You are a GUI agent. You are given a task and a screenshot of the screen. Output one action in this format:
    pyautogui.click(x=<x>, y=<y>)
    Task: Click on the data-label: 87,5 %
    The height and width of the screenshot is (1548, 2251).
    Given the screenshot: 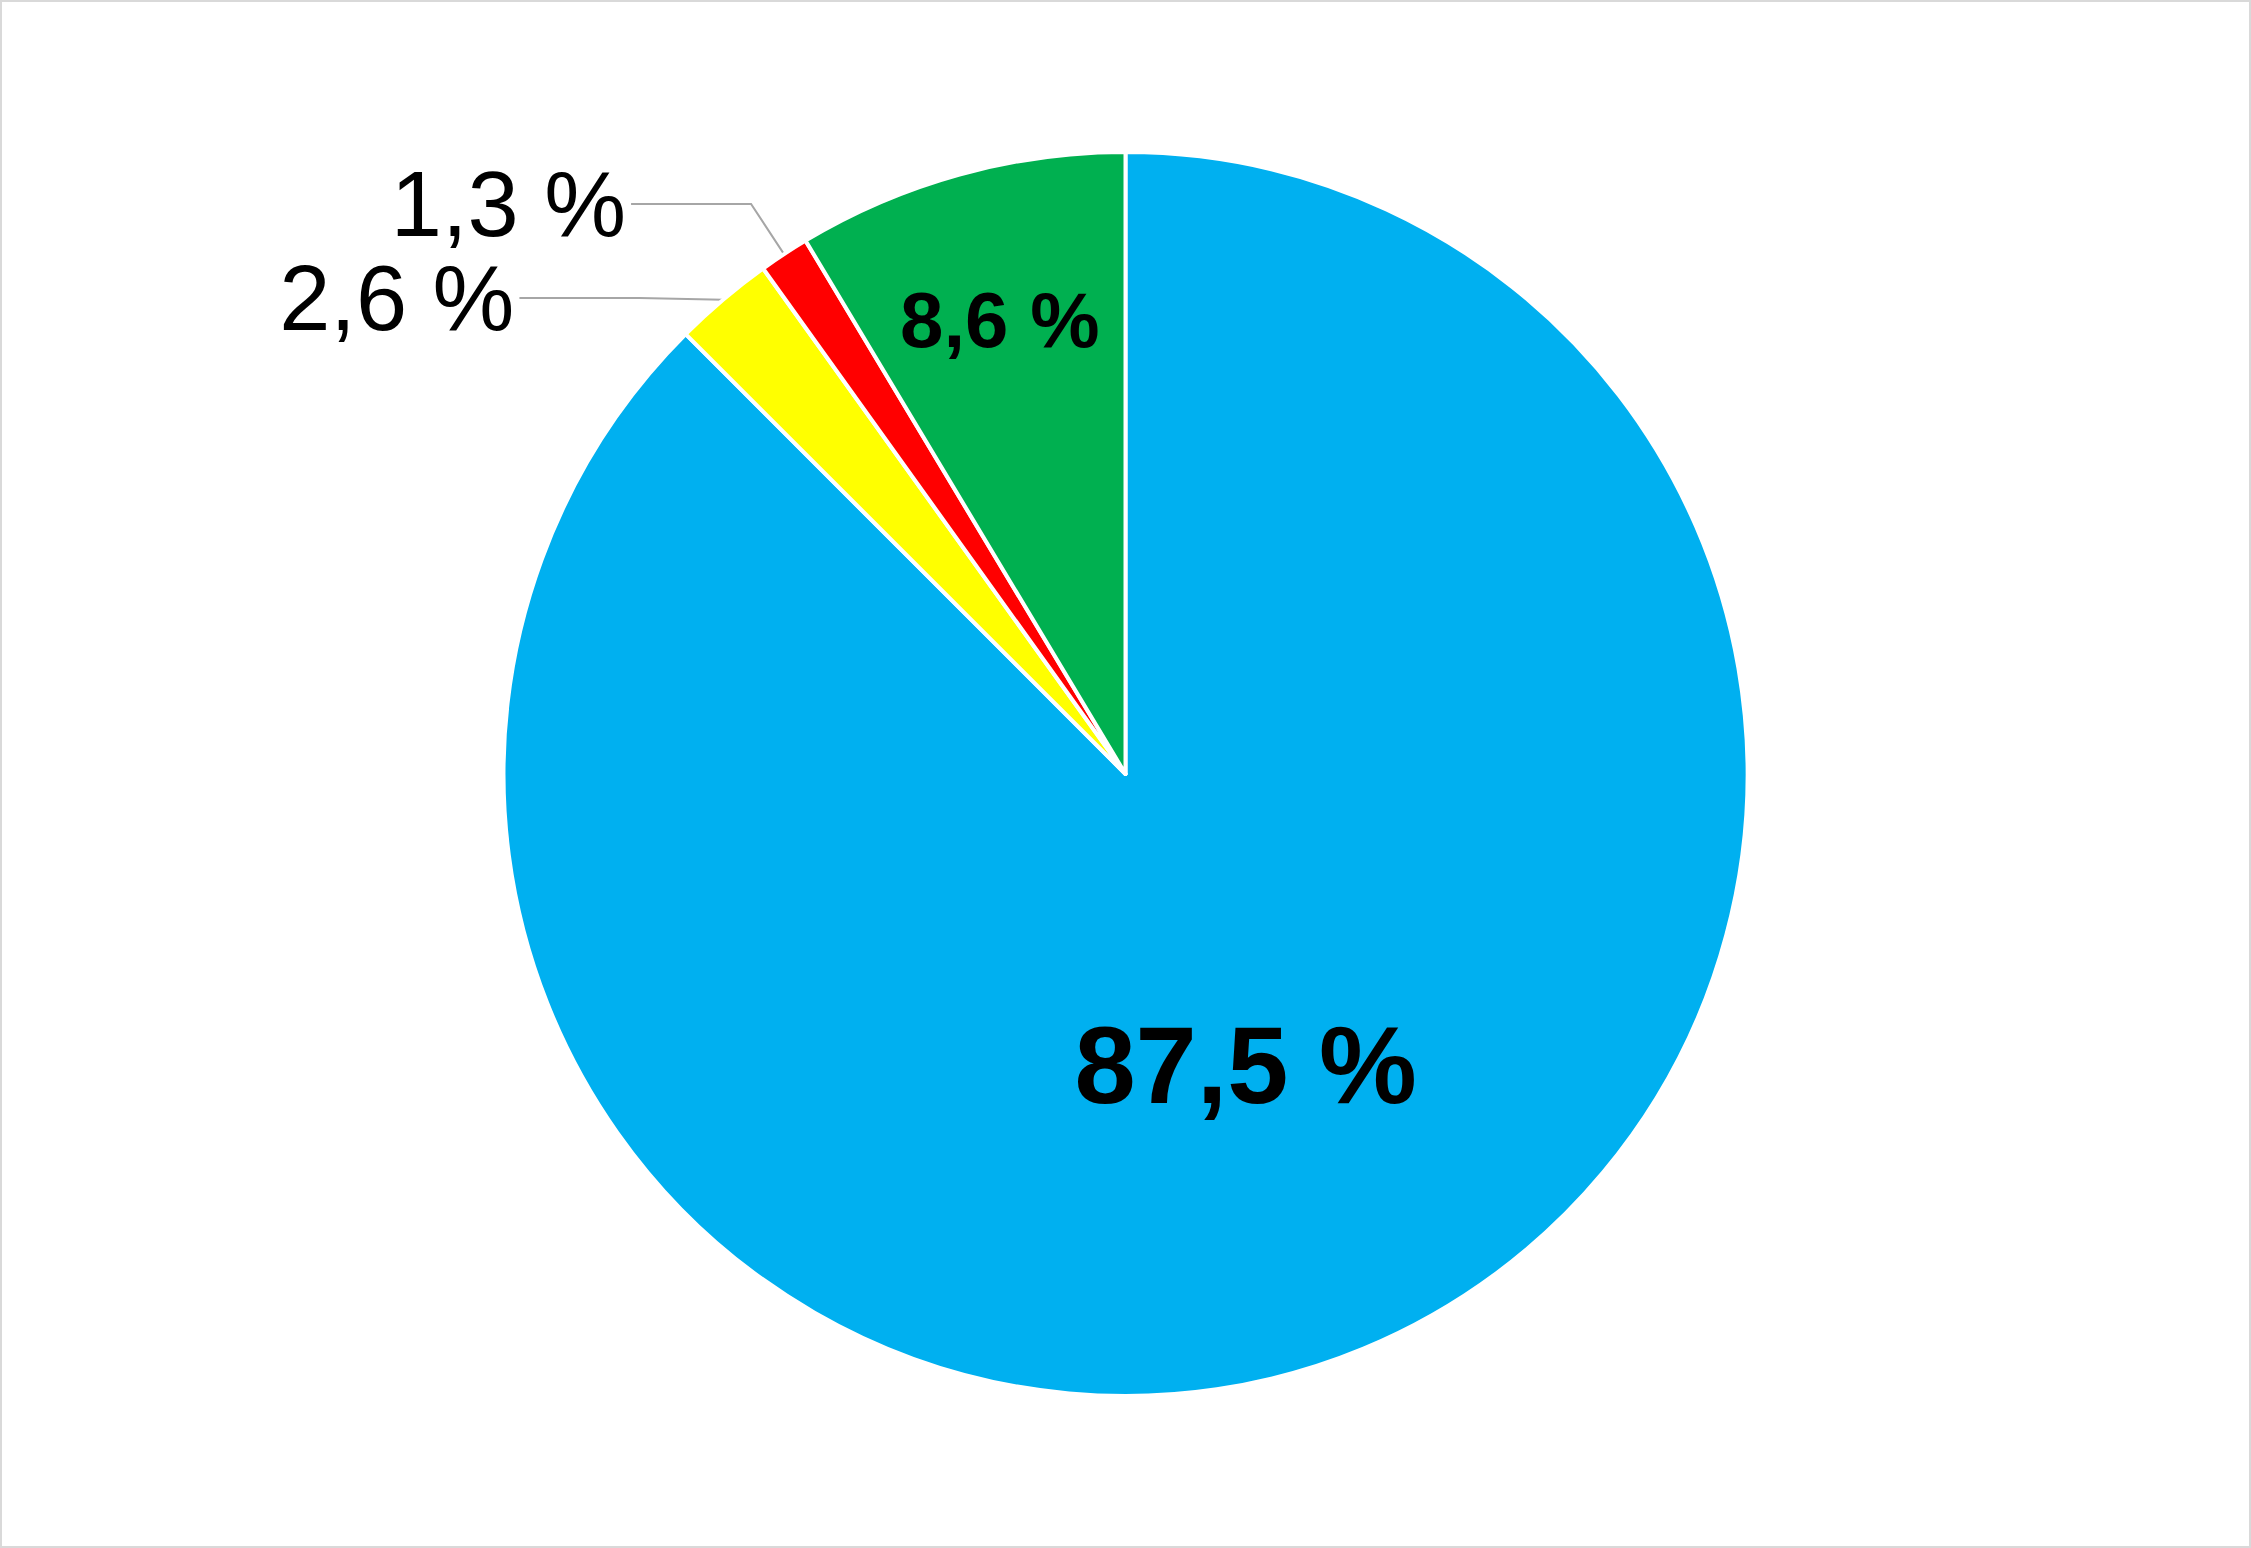 What is the action you would take?
    pyautogui.click(x=1245, y=1064)
    